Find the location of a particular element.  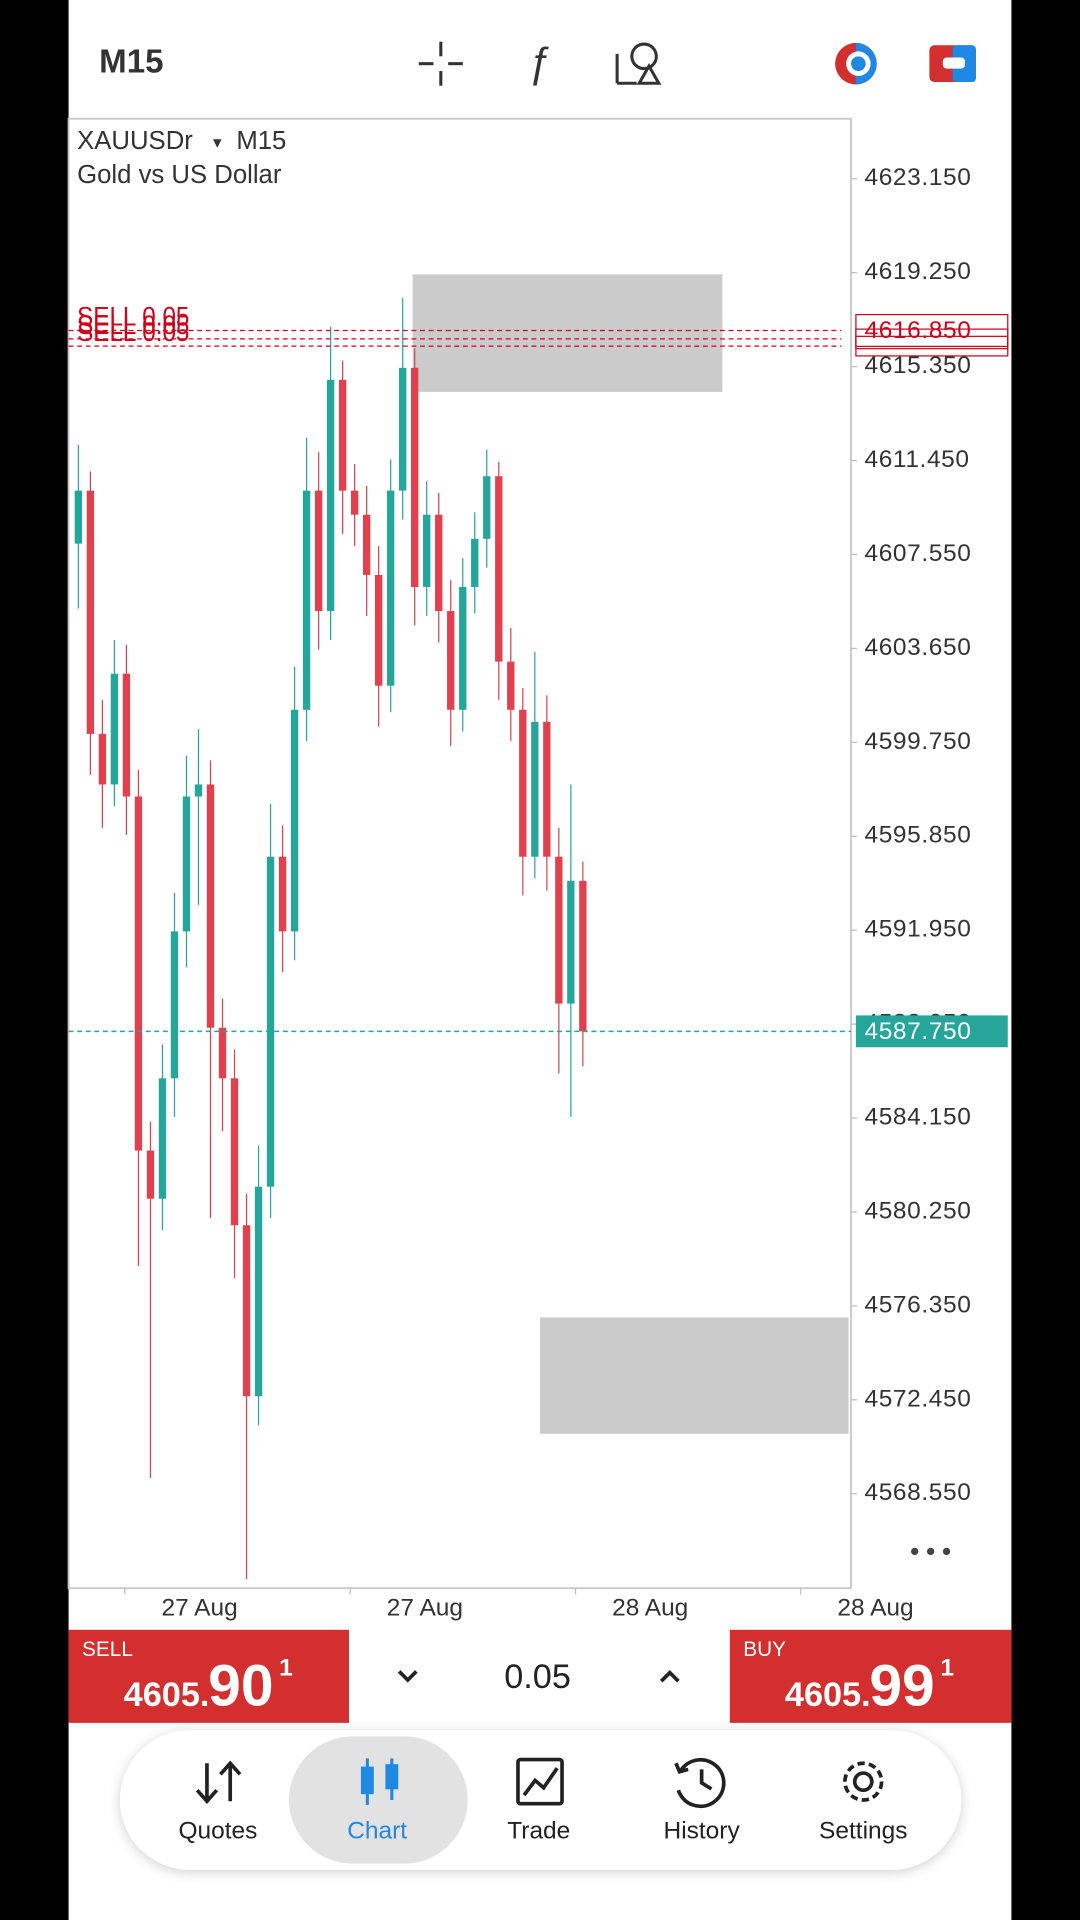

order-price-label: 4616.850 is located at coordinates (917, 330).